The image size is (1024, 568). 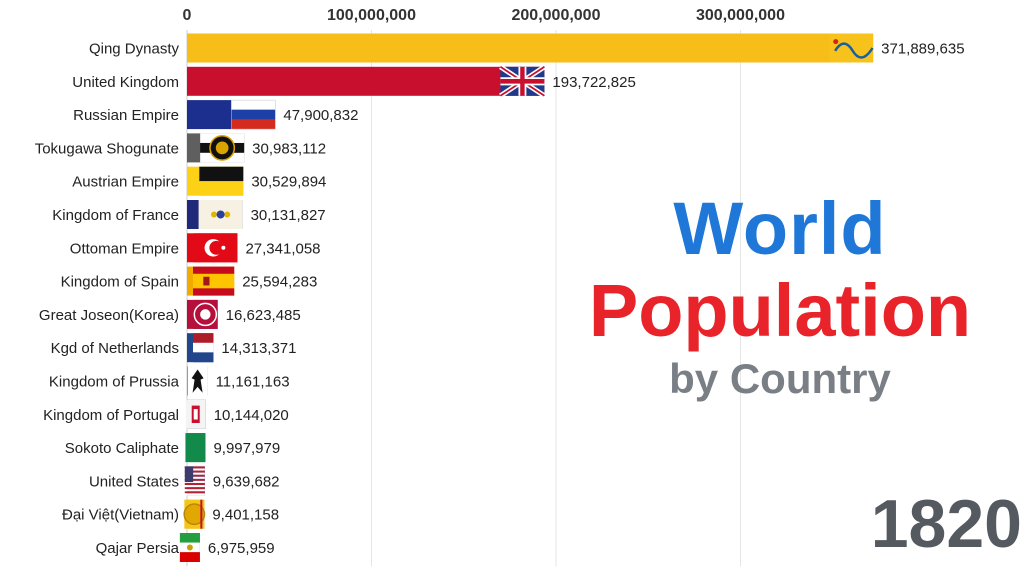 What do you see at coordinates (215, 248) in the screenshot?
I see `ottoman-crescent-flag-icon` at bounding box center [215, 248].